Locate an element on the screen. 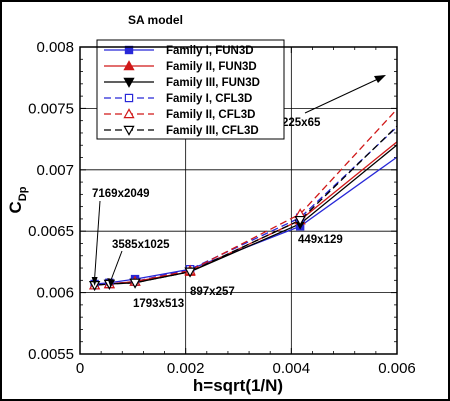  legend-box is located at coordinates (190, 89).